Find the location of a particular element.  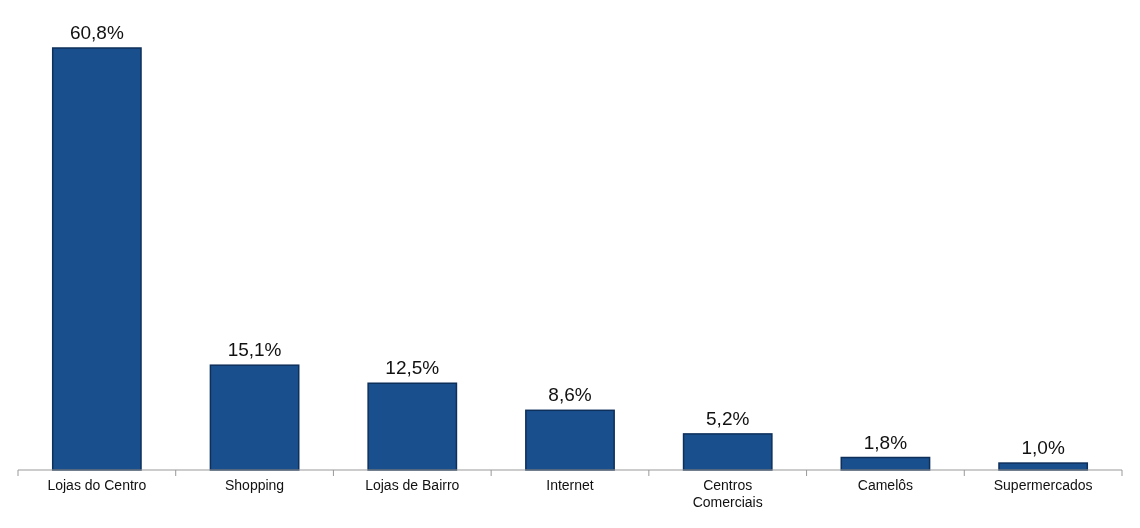

data-label: 5,2% is located at coordinates (728, 418).